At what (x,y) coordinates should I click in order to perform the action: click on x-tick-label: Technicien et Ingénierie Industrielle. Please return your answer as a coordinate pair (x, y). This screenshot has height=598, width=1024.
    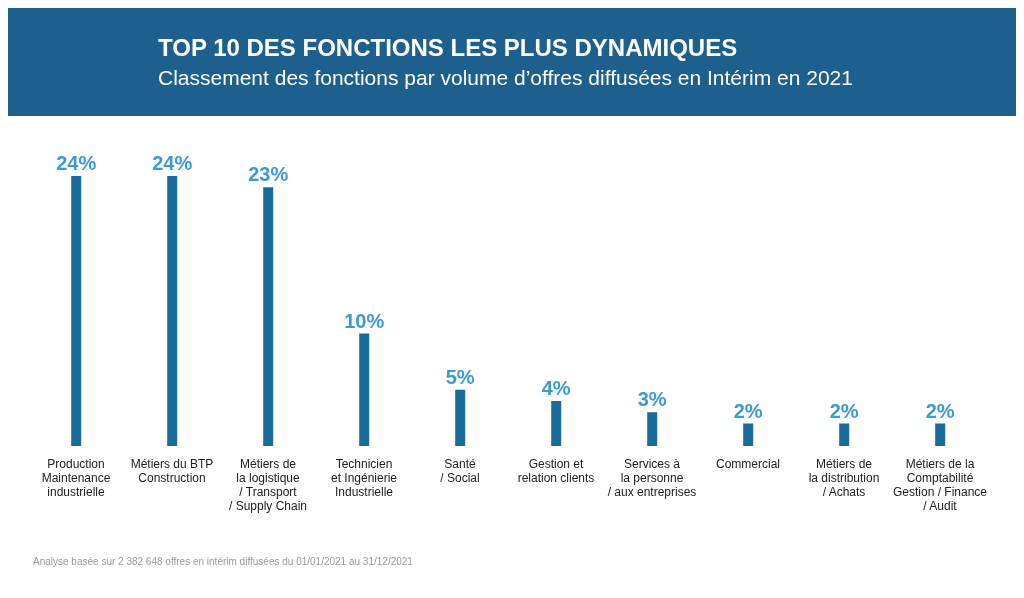
    Looking at the image, I should click on (364, 478).